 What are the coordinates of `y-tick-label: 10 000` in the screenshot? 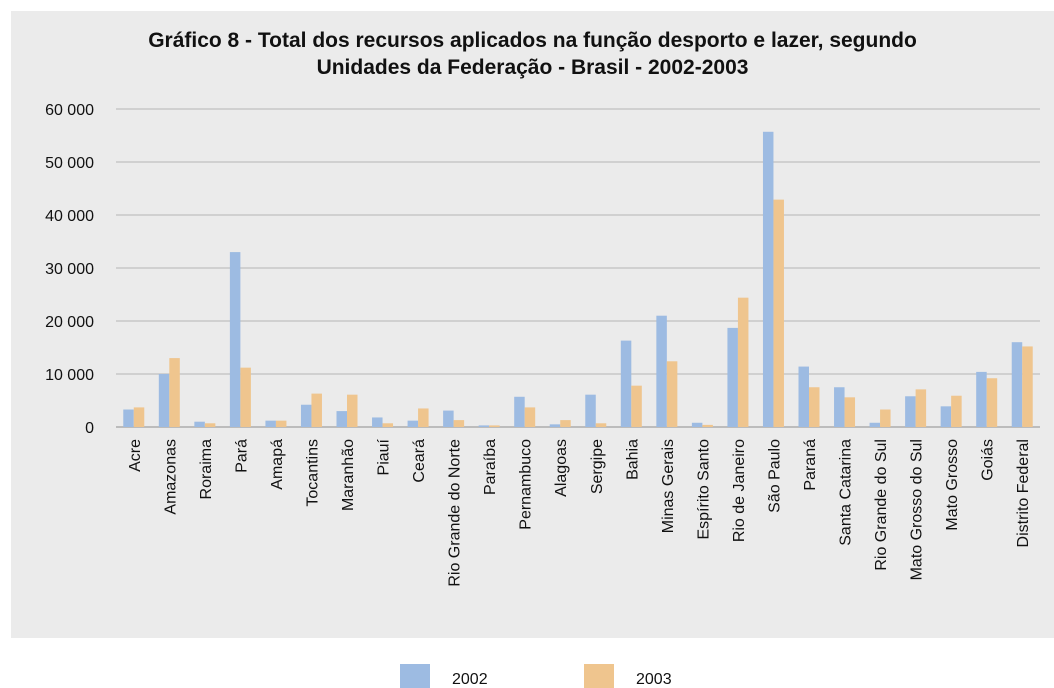 It's located at (69, 375).